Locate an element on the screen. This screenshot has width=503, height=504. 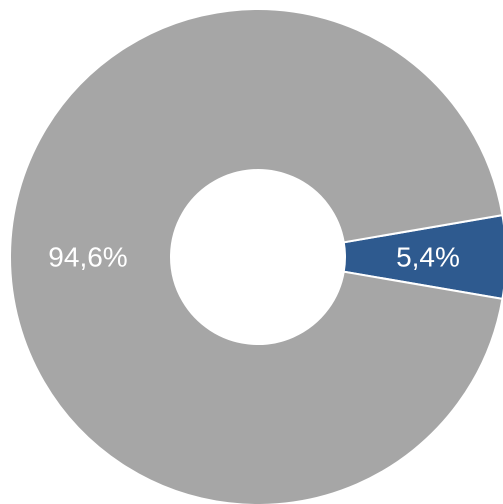
labels-group: 5,4% 94,6% is located at coordinates (254, 257).